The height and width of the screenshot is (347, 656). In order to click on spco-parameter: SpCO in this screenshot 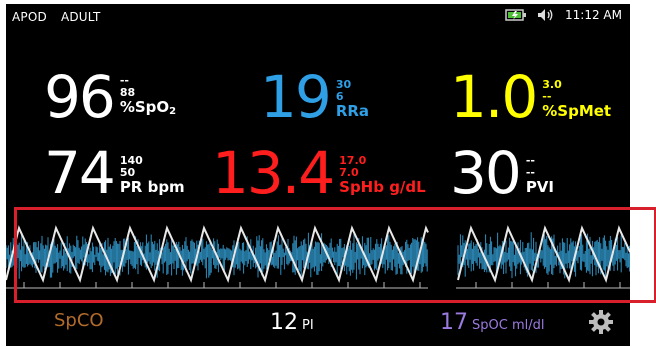, I will do `click(79, 320)`.